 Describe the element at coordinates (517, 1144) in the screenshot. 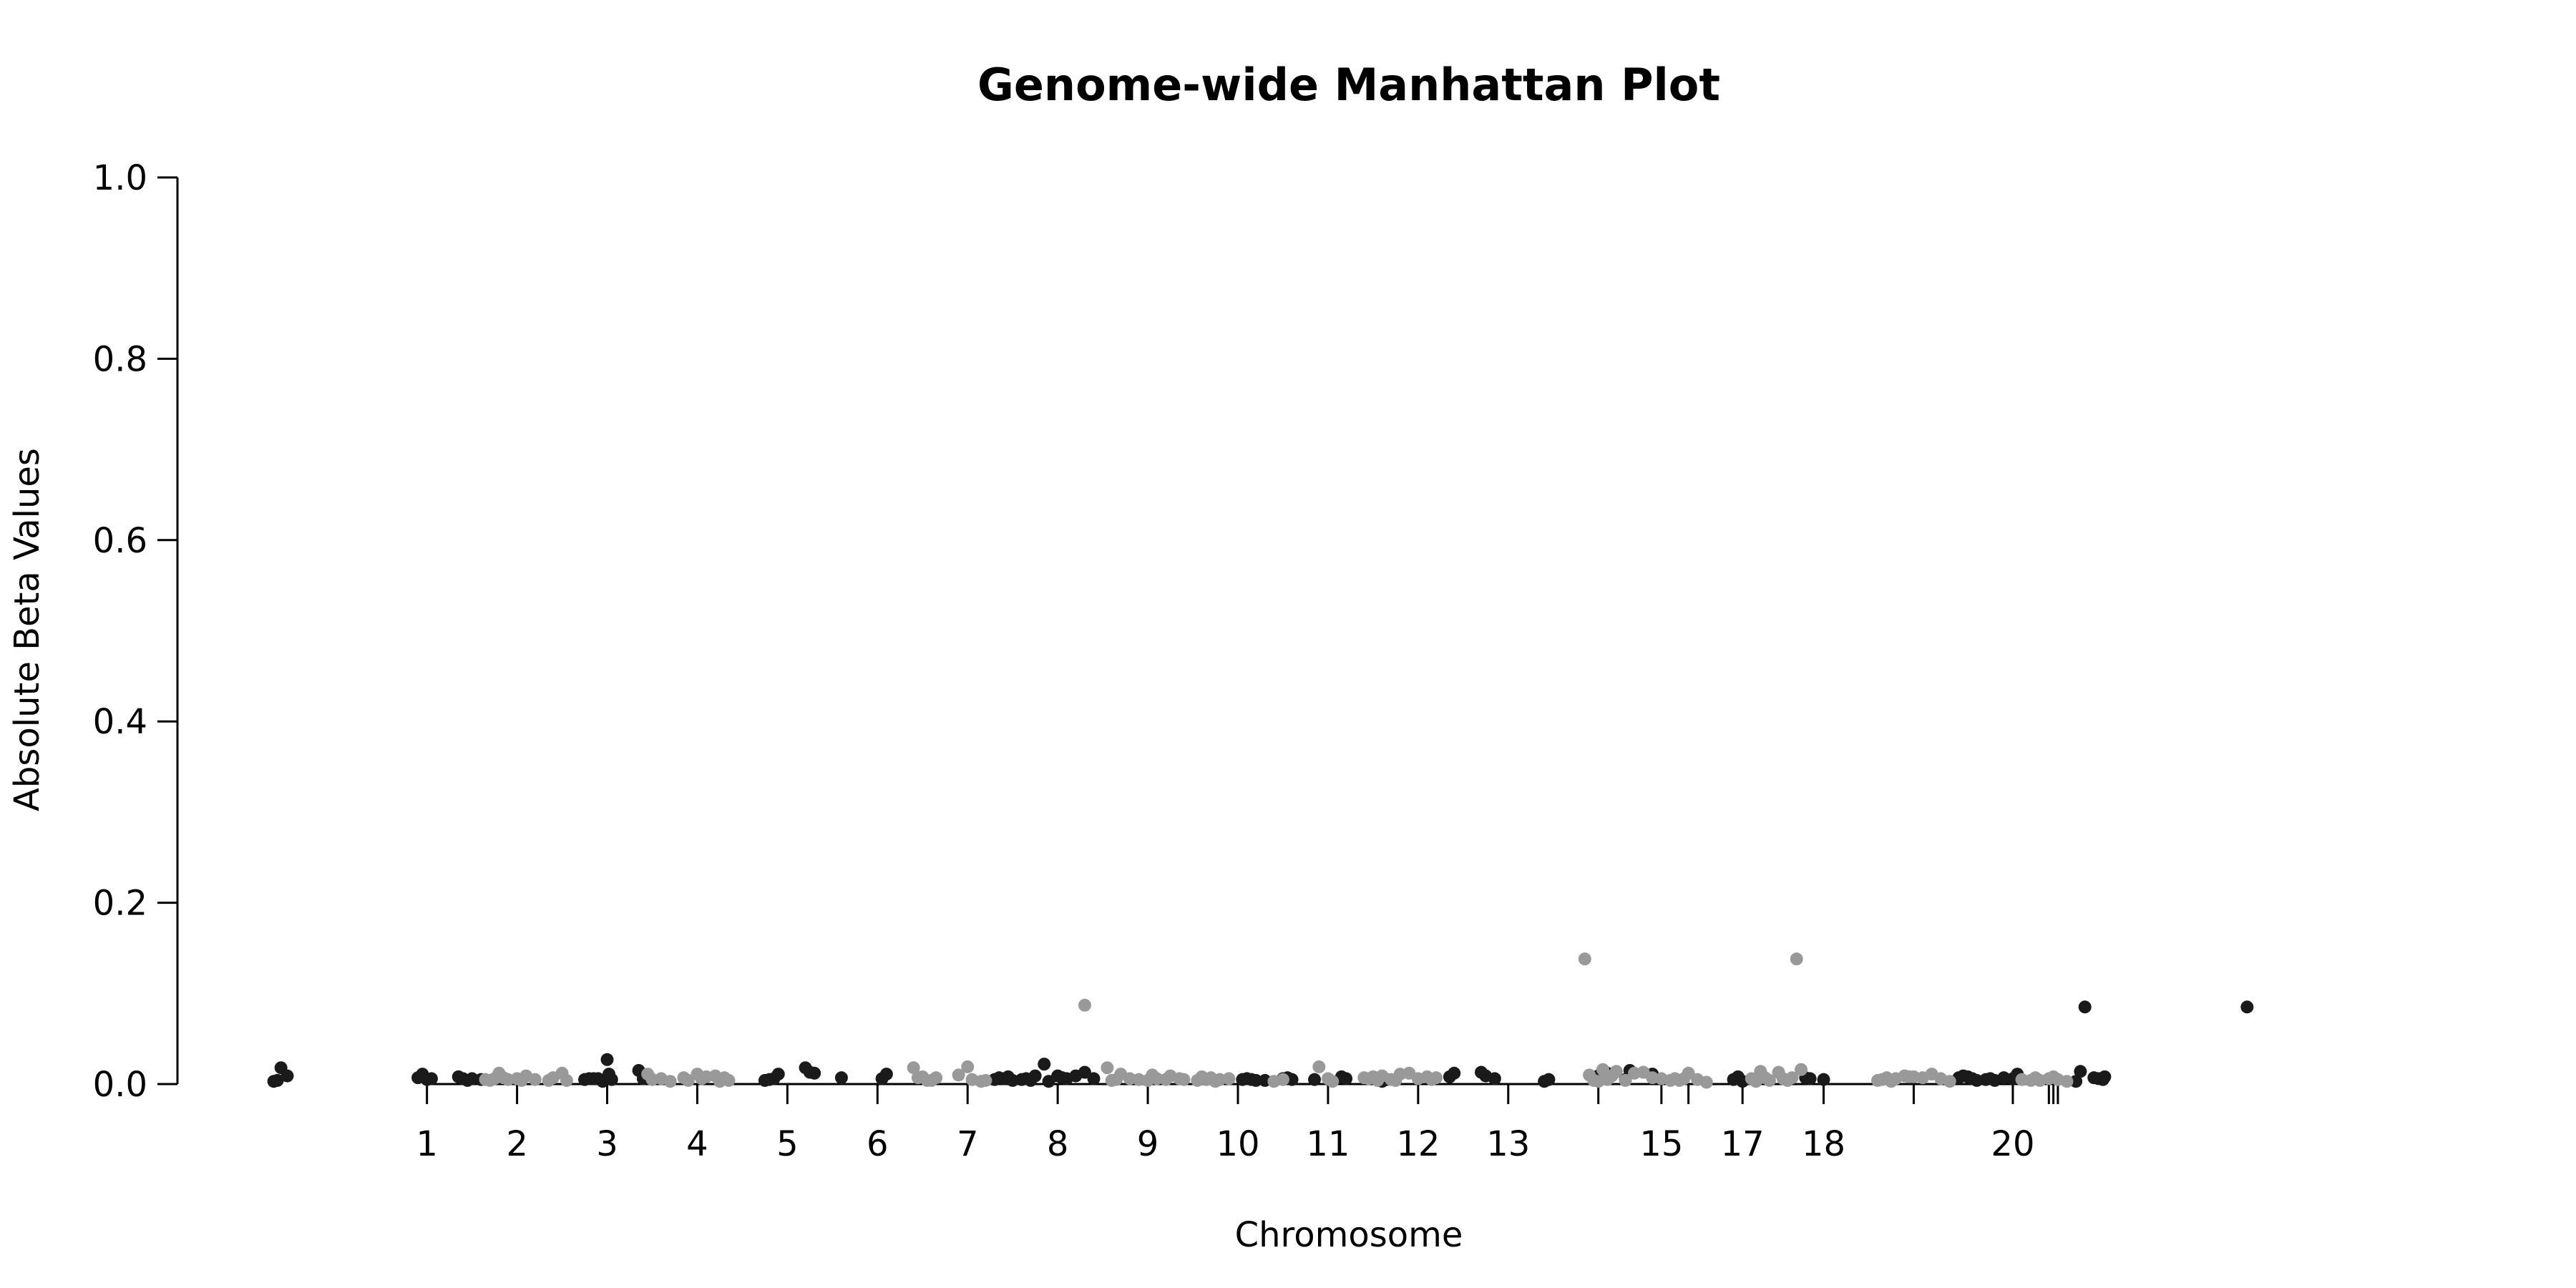

I see `x-tick-label: 2` at that location.